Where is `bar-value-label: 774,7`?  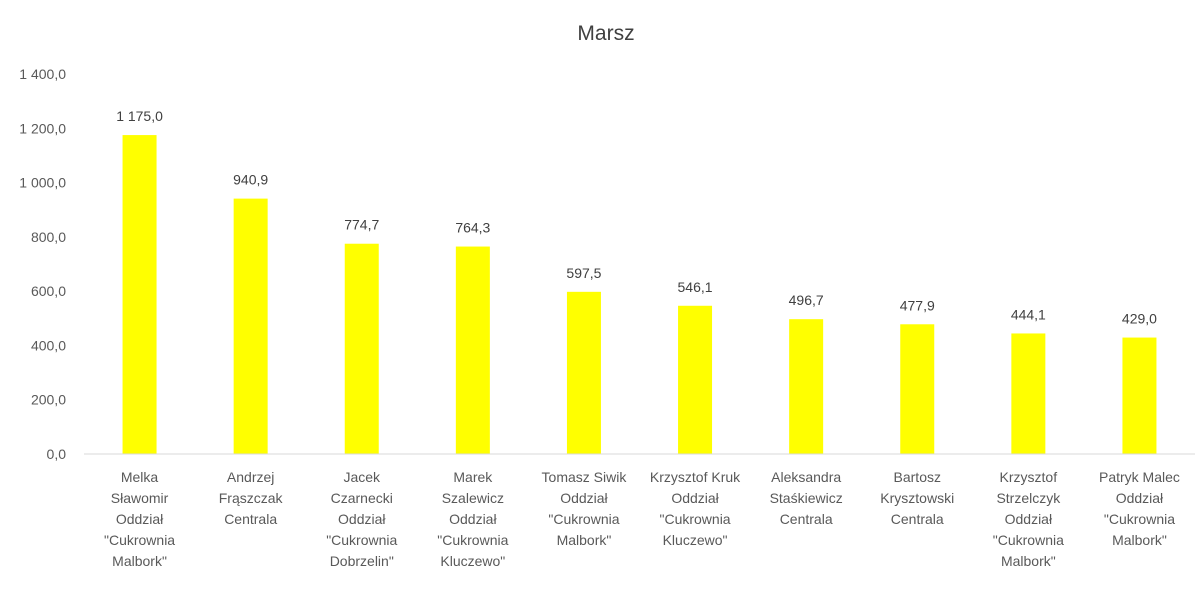 bar-value-label: 774,7 is located at coordinates (361, 225).